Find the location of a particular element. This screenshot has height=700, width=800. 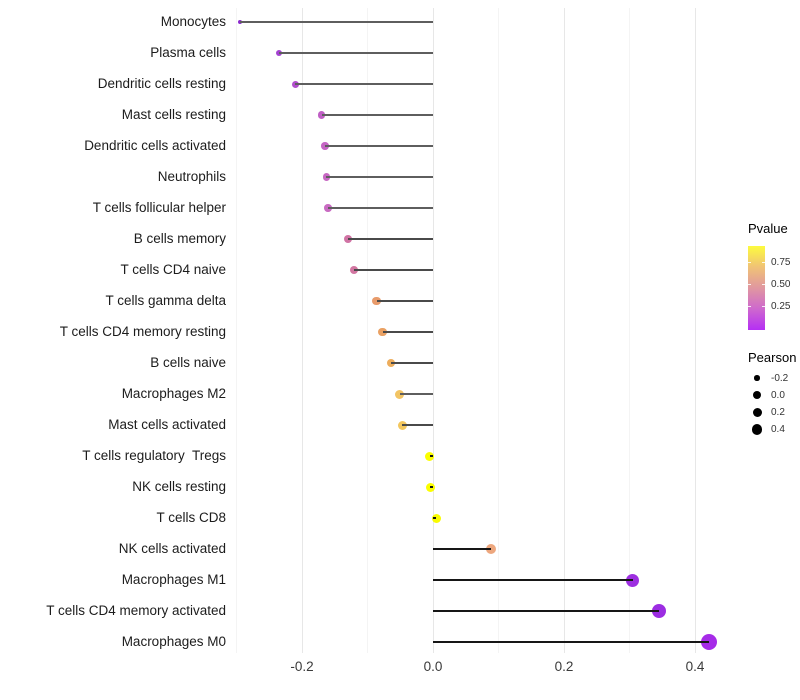

y-axis-label: Monocytes is located at coordinates (193, 21).